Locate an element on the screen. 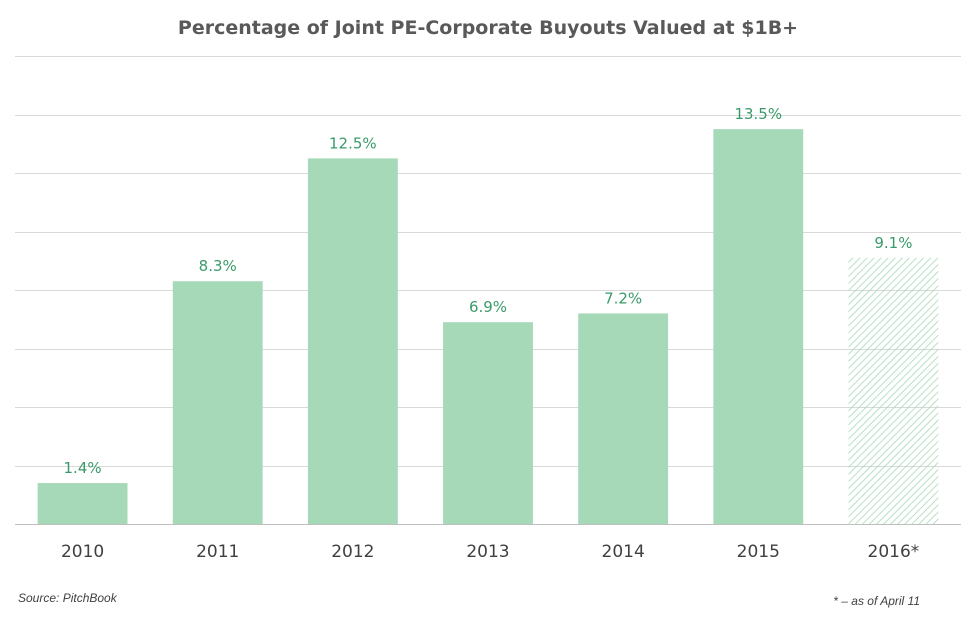 This screenshot has height=622, width=976. footnote: * – as of April 11 is located at coordinates (876, 601).